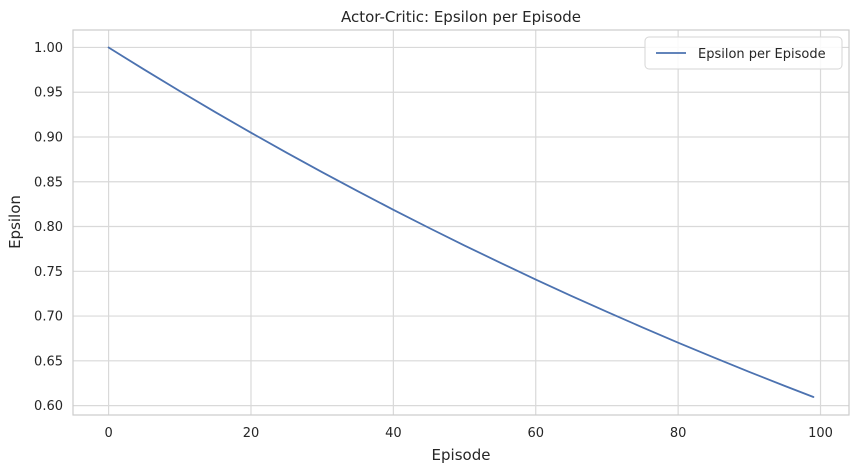 Image resolution: width=858 pixels, height=473 pixels. I want to click on y-tick-label: 1.00, so click(48, 48).